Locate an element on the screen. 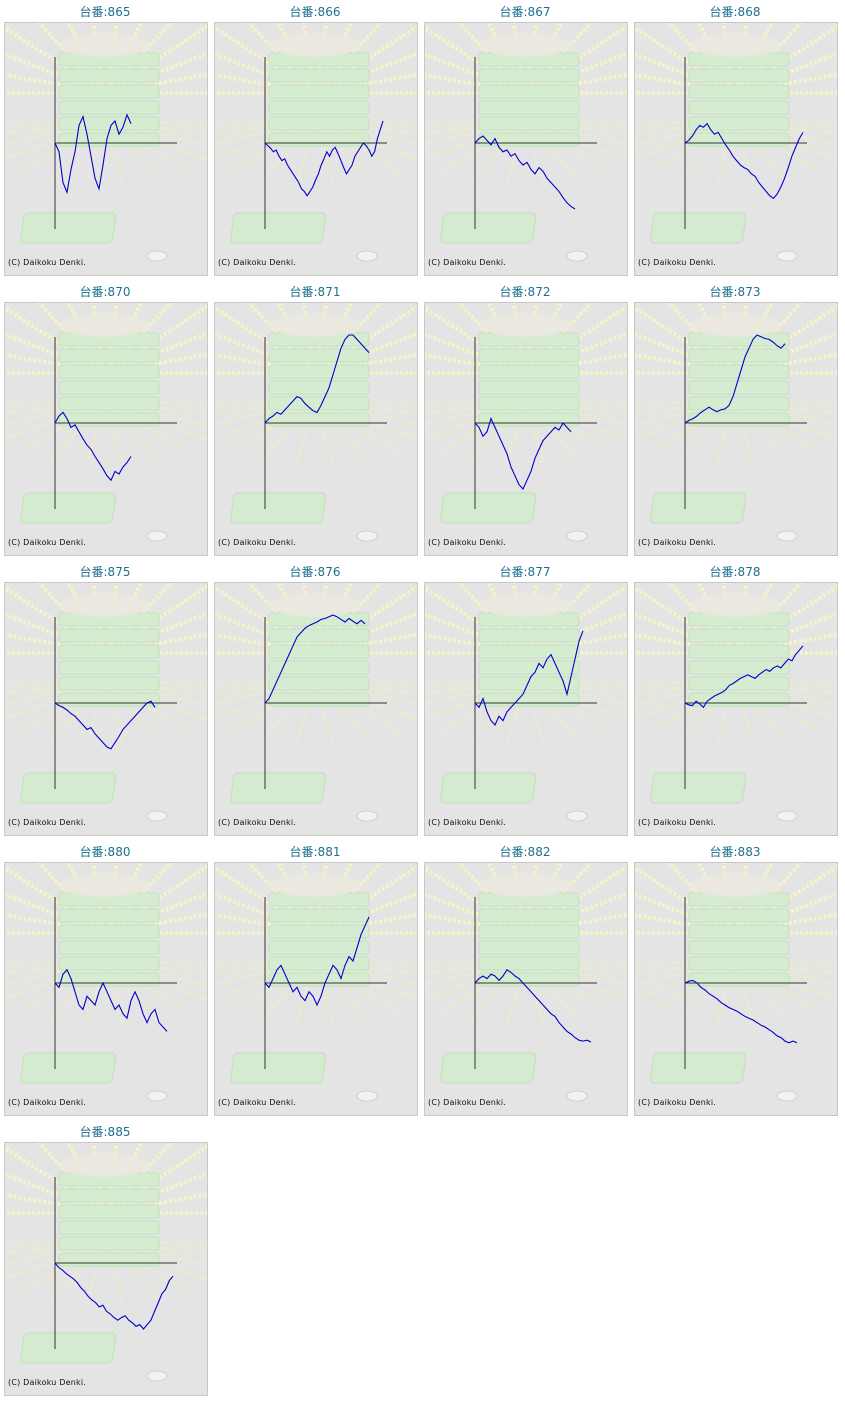 This screenshot has width=845, height=1401. chart-title: 台番:868 is located at coordinates (735, 12).